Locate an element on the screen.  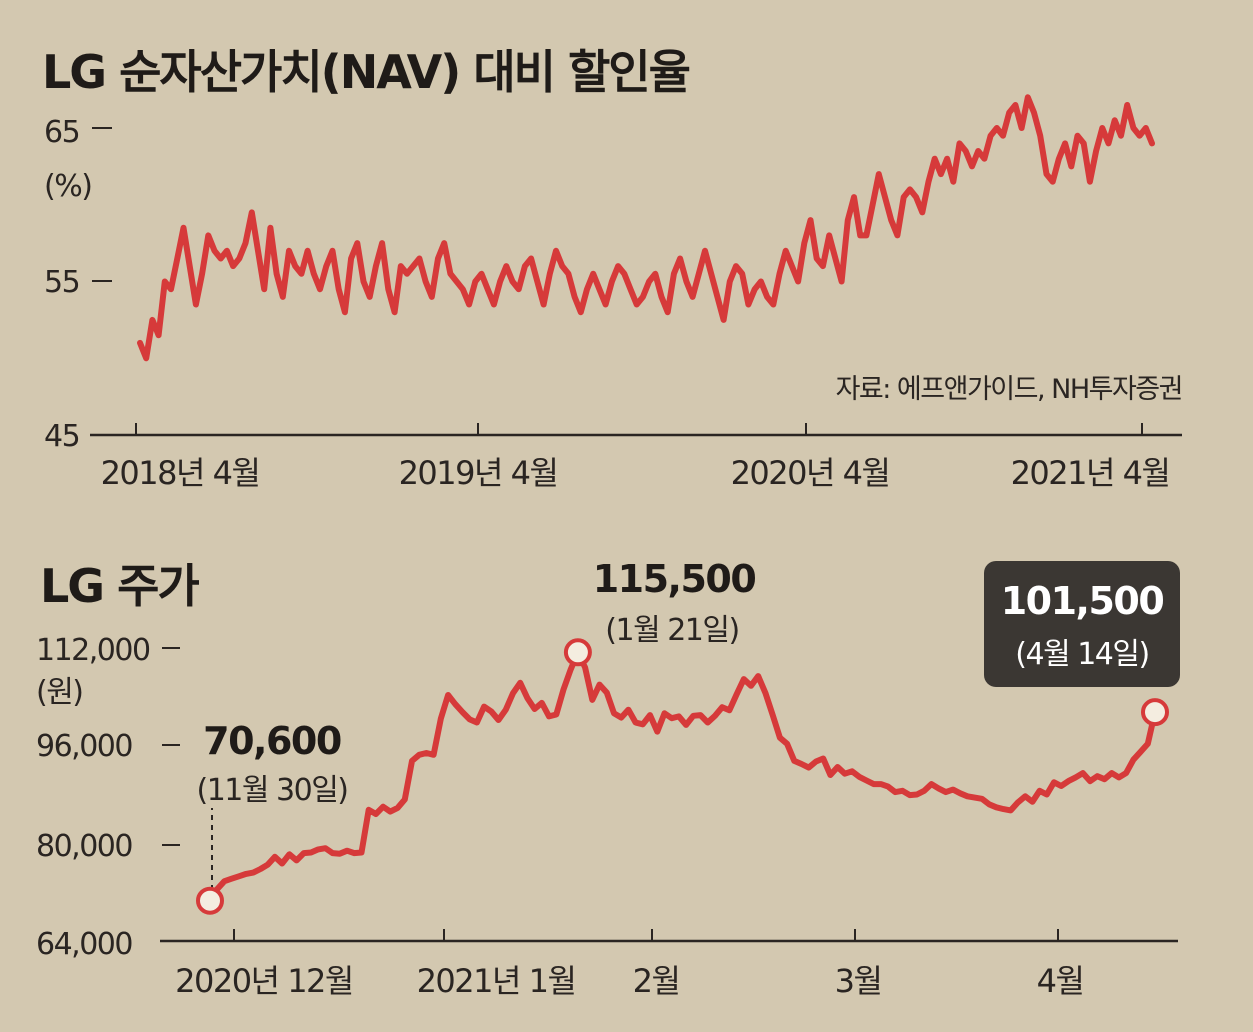
nav-y-unit-label: (%) is located at coordinates (67, 186).